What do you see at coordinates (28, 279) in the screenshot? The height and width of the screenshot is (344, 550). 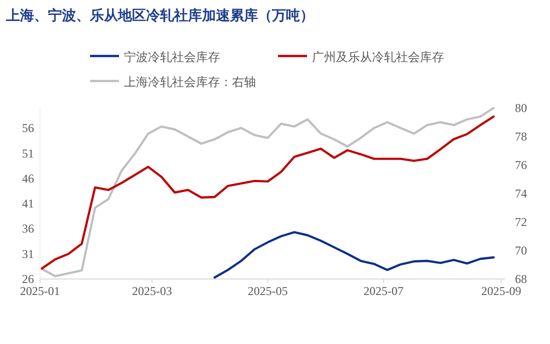 I see `y-tick-label: 26` at bounding box center [28, 279].